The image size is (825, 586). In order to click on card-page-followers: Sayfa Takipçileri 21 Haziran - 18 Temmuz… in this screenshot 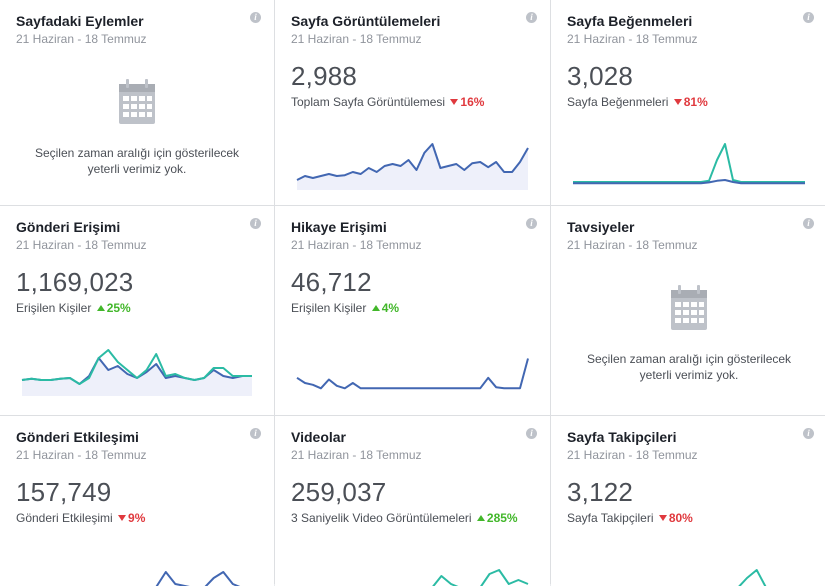, I will do `click(688, 501)`.